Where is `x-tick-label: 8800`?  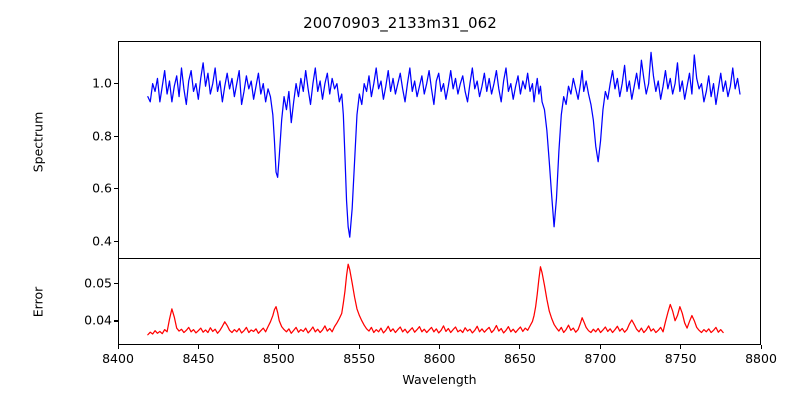 x-tick-label: 8800 is located at coordinates (761, 358).